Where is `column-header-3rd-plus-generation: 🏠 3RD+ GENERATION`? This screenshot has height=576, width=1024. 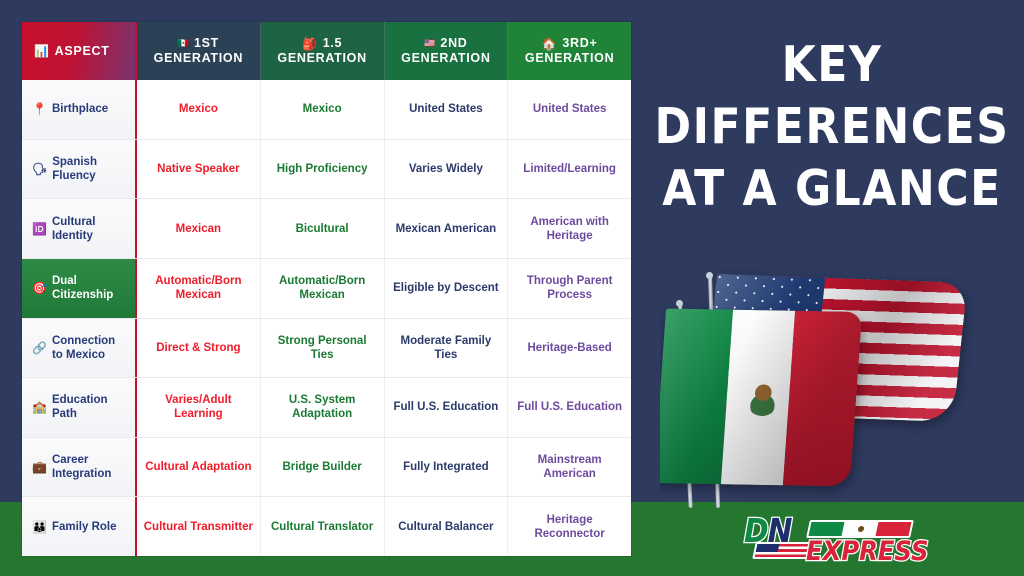
column-header-3rd-plus-generation: 🏠 3RD+ GENERATION is located at coordinates (569, 51).